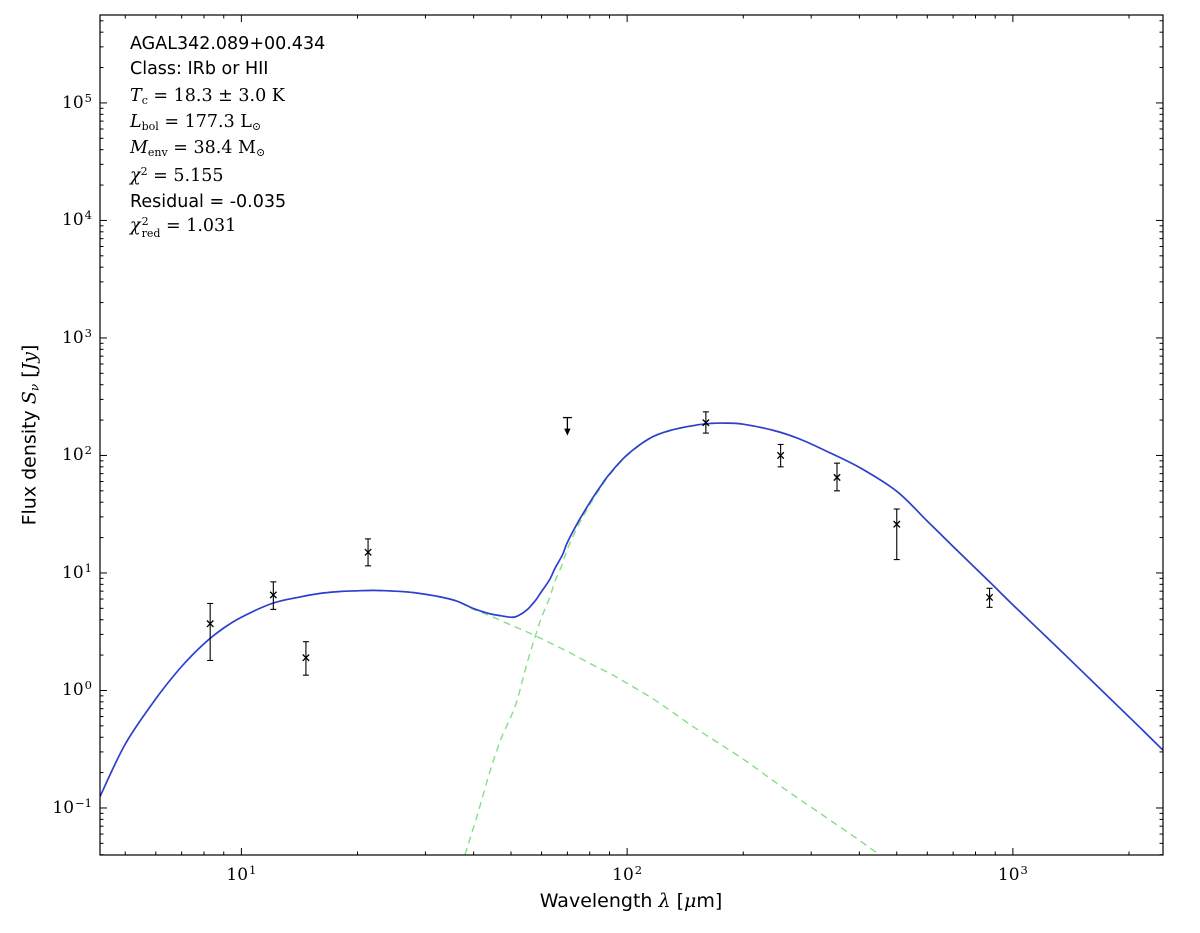 This screenshot has height=933, width=1200. Describe the element at coordinates (77, 101) in the screenshot. I see `y-tick-label: 10⁵` at that location.